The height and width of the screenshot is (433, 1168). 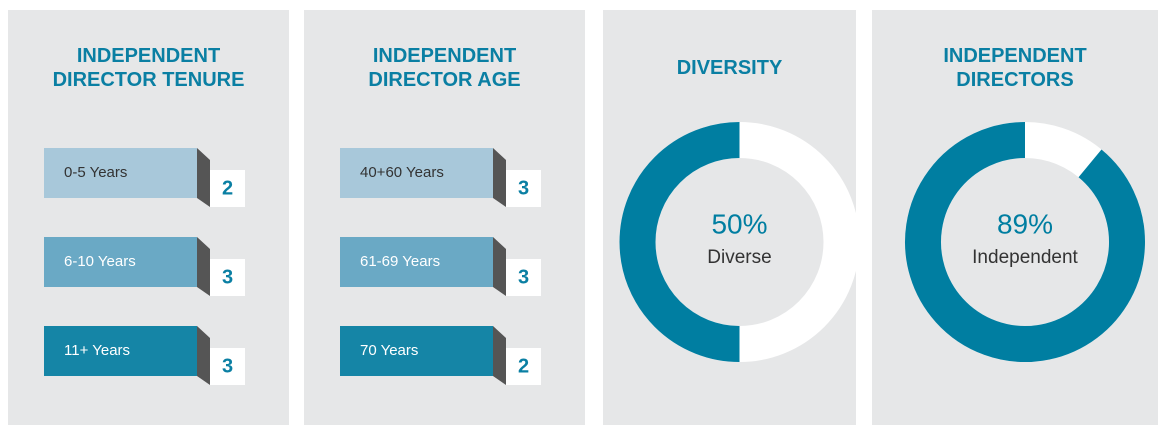 I want to click on title-box: INDEPENDENT DIRECTORS, so click(x=1015, y=68).